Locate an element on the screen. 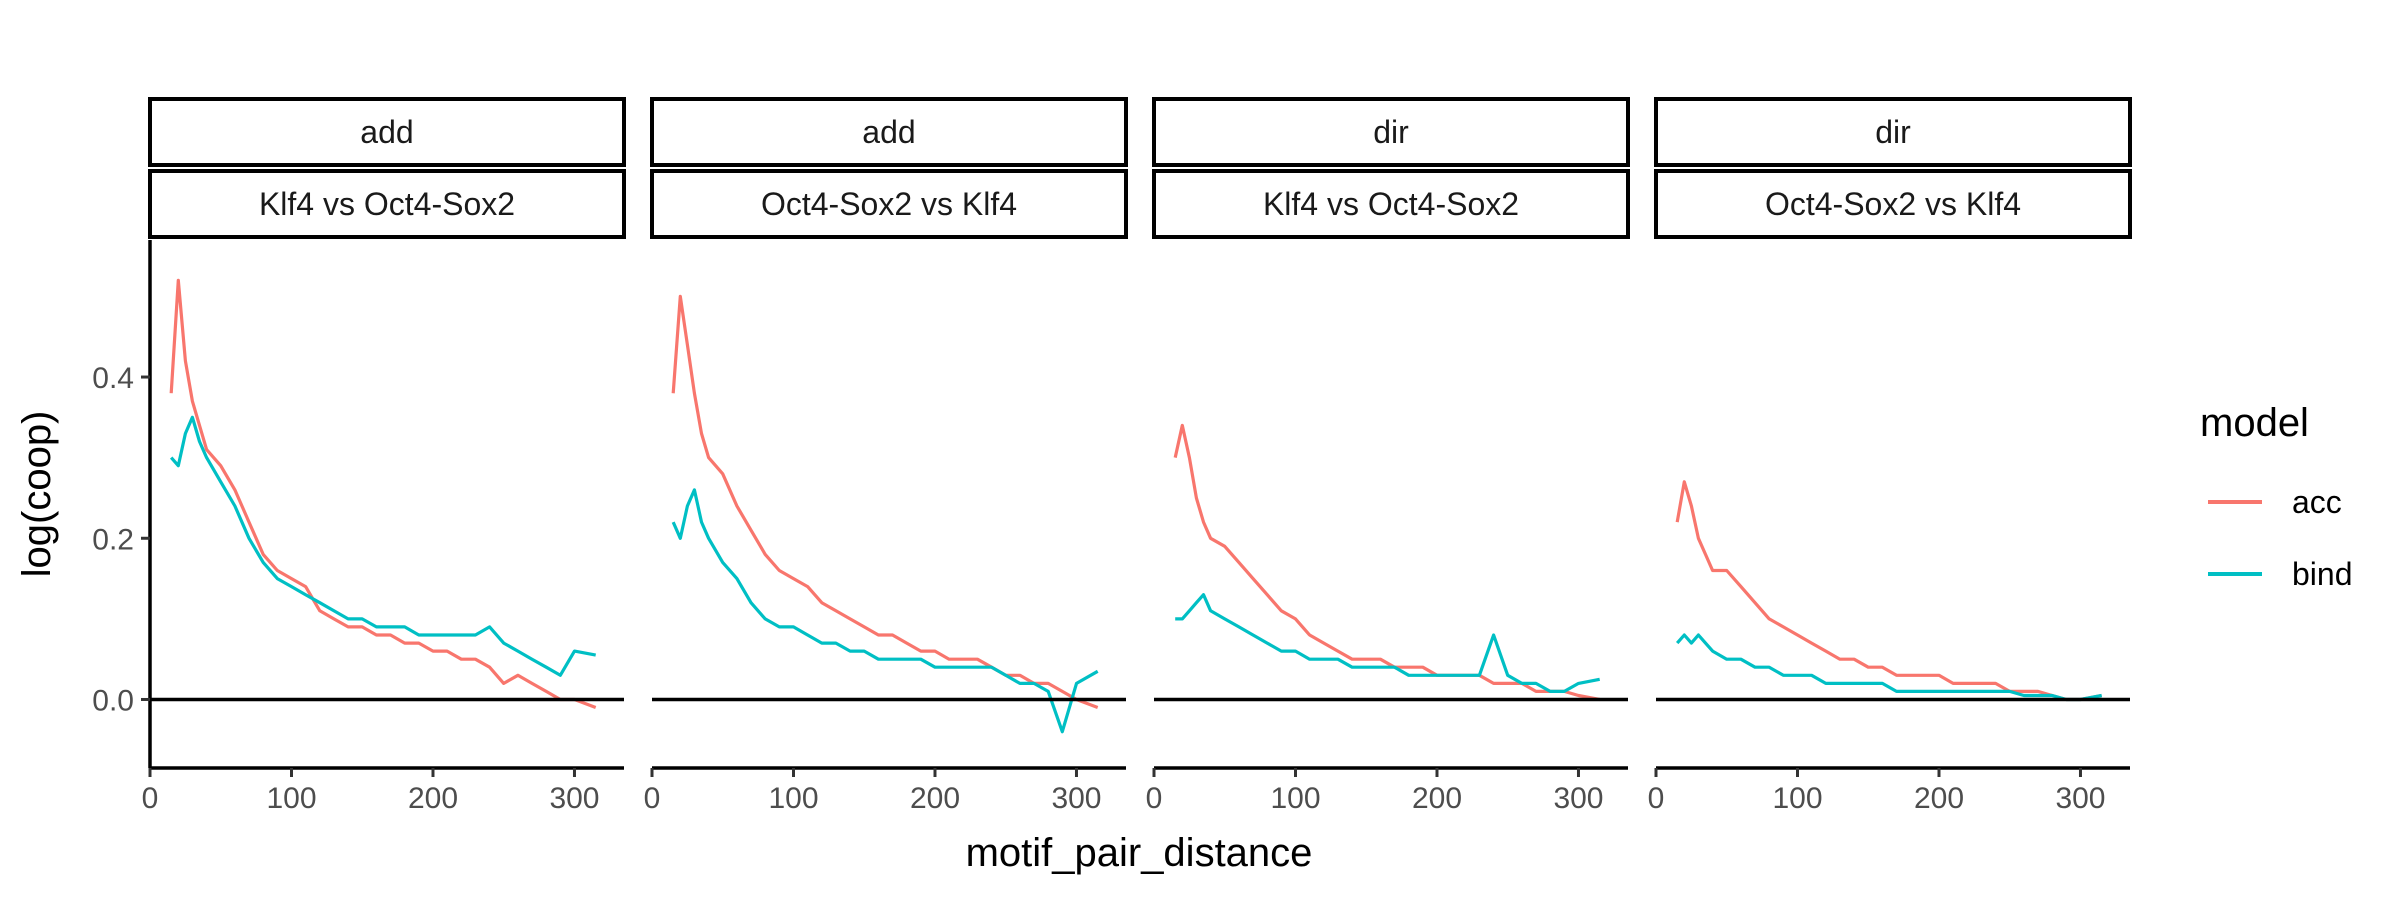 The width and height of the screenshot is (2400, 900). legend-label-acc: acc is located at coordinates (2317, 502).